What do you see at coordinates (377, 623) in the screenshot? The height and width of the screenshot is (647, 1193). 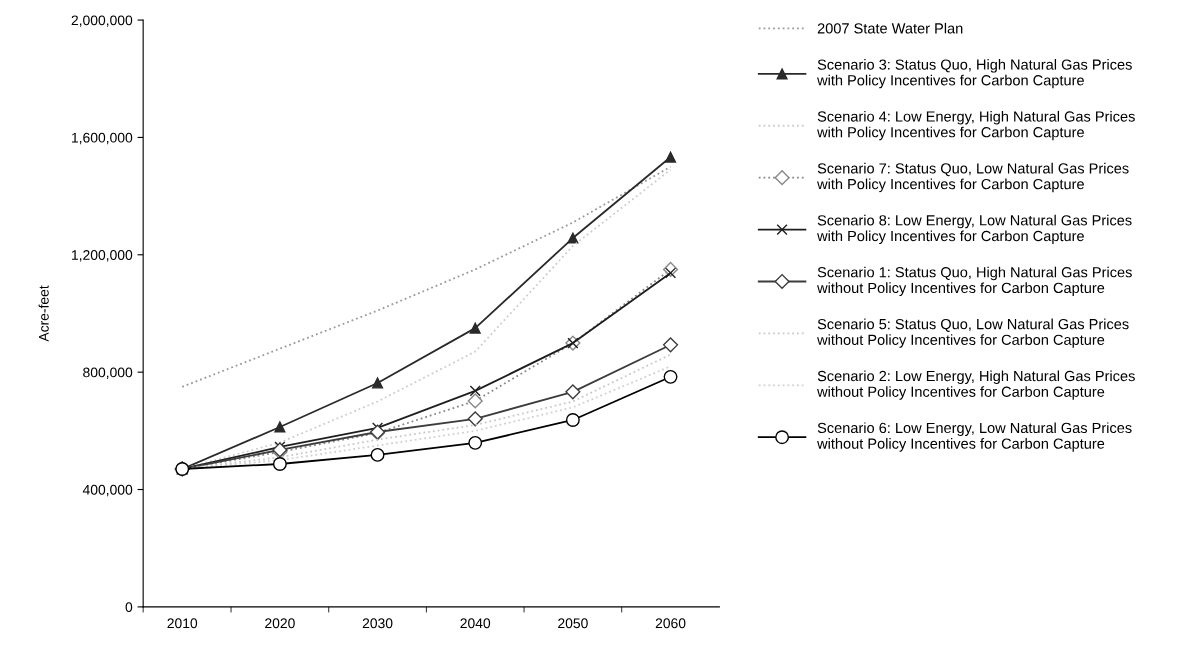 I see `x-tick-label: 2030` at bounding box center [377, 623].